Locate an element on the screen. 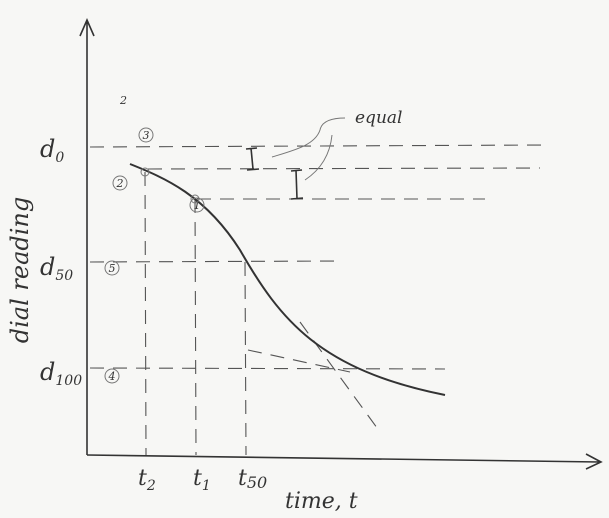 The image size is (609, 518). tangent-lower is located at coordinates (299, 361).